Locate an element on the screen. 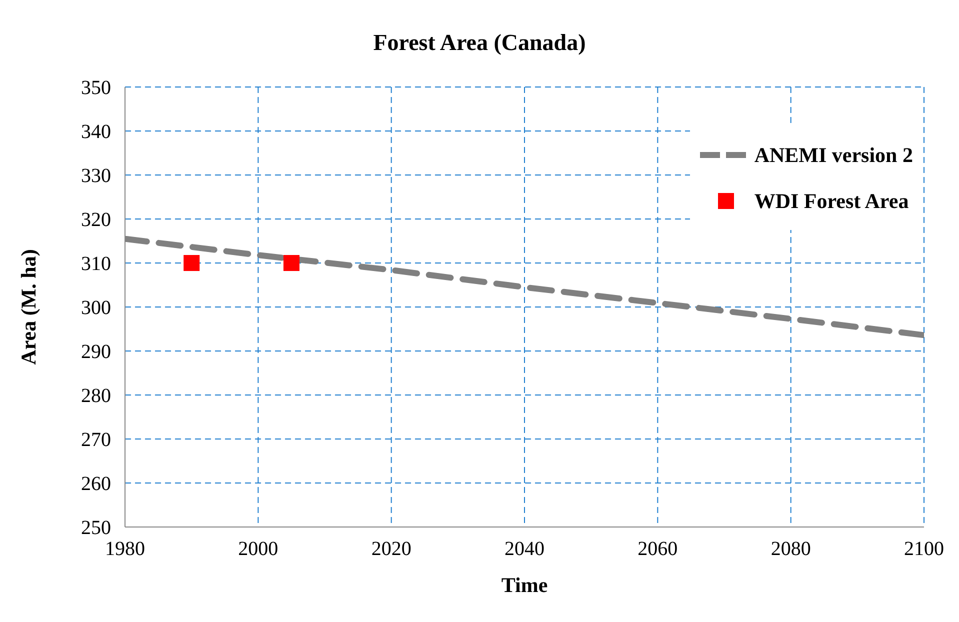 The image size is (959, 622). x-tick-label: 2080 is located at coordinates (790, 549).